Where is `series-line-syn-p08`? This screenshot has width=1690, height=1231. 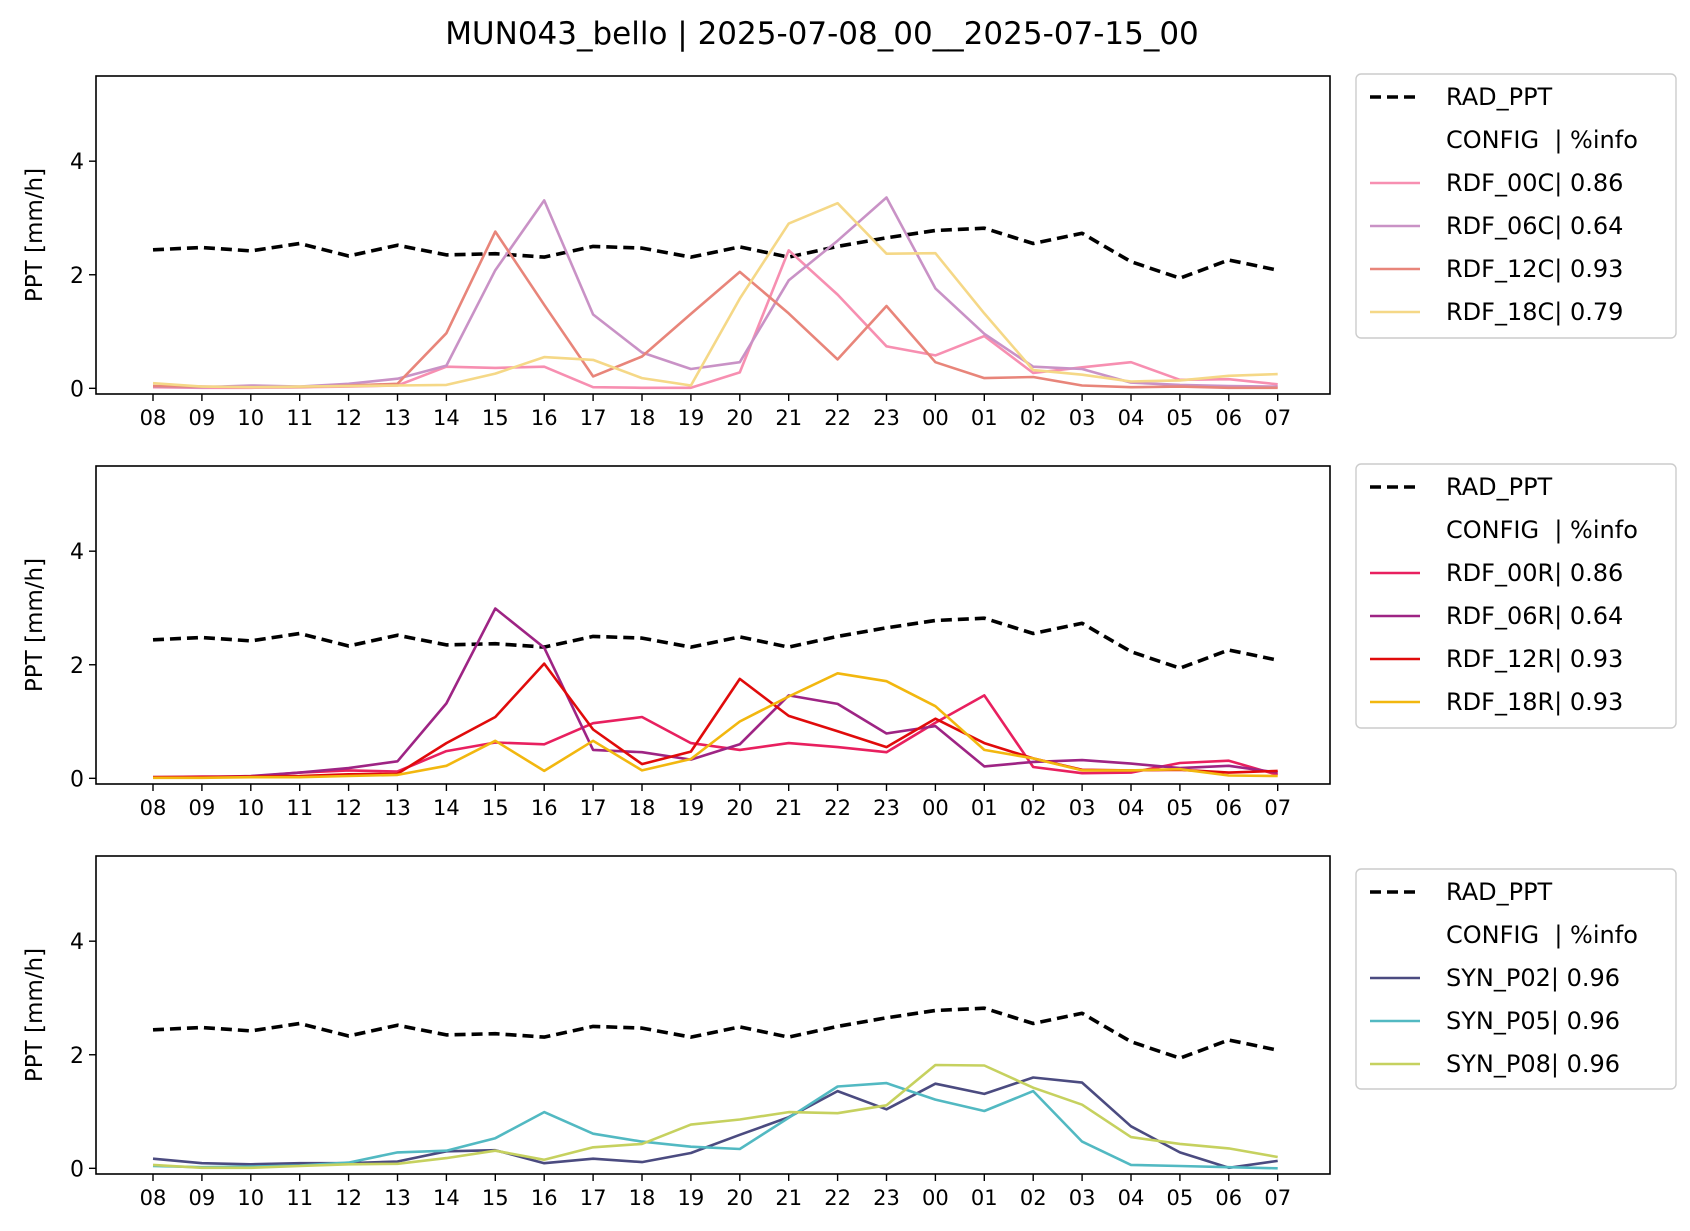
series-line-syn-p08 is located at coordinates (715, 1116).